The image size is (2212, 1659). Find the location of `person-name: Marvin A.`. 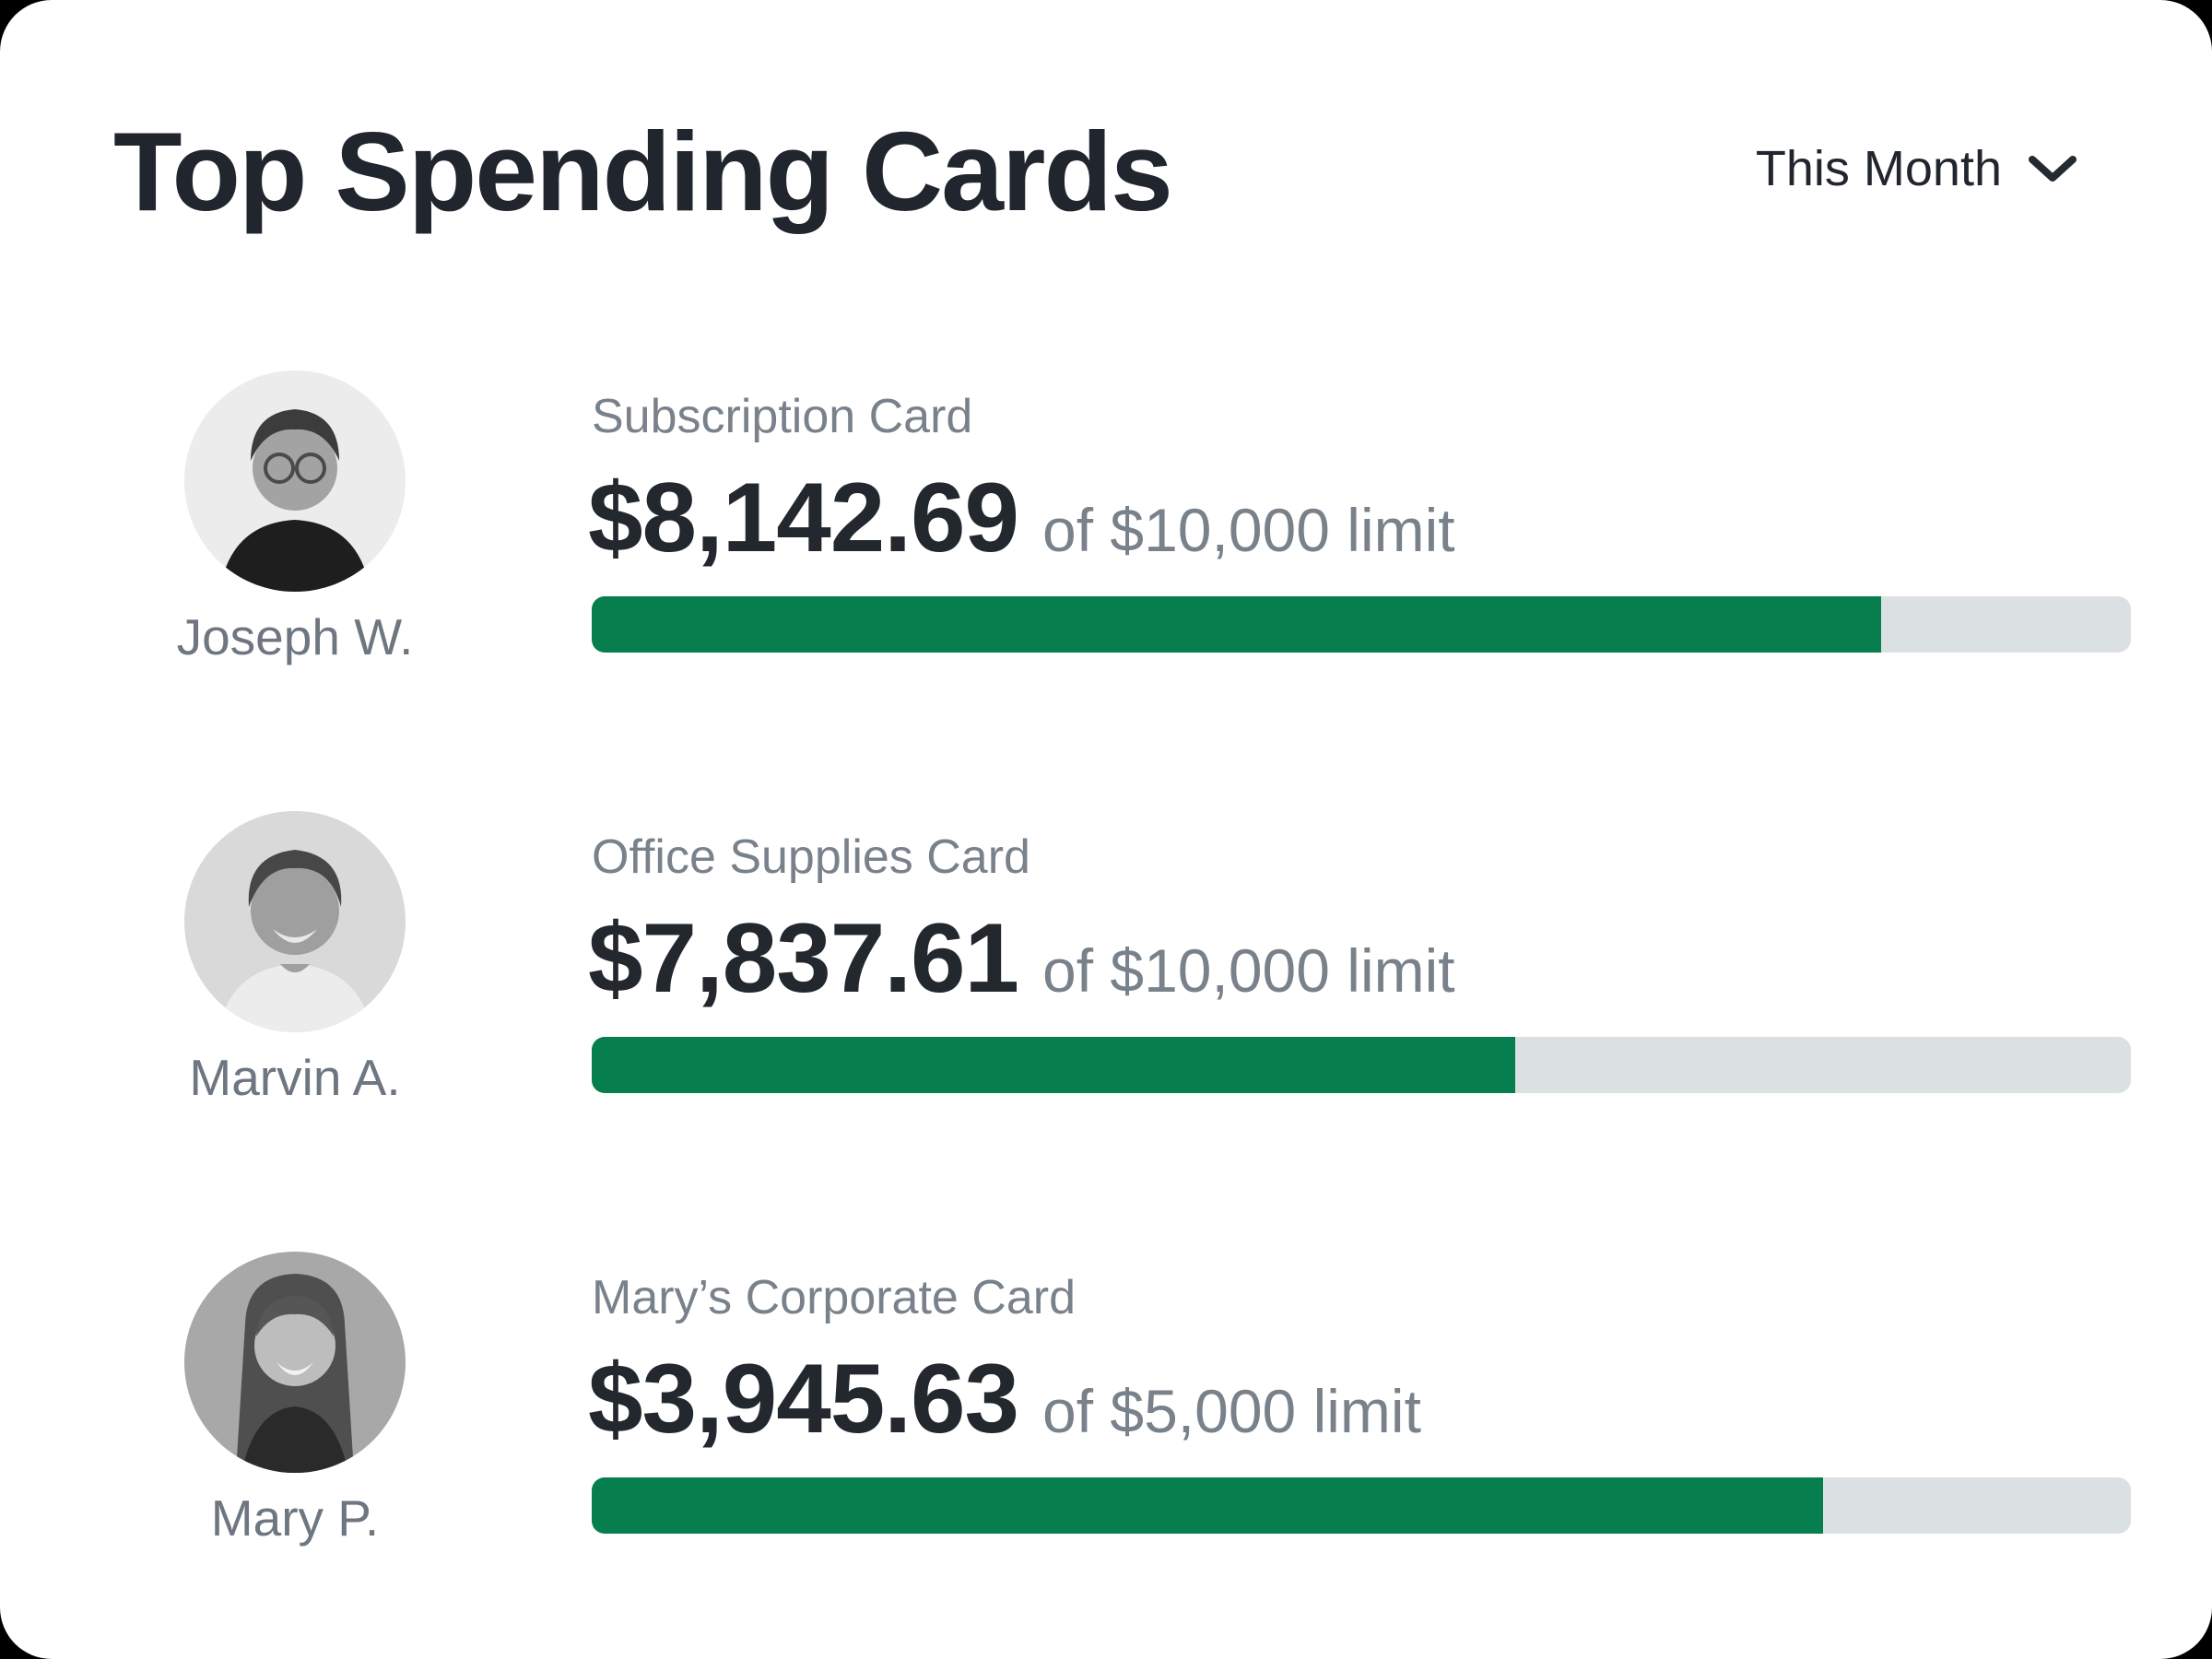

person-name: Marvin A. is located at coordinates (295, 1077).